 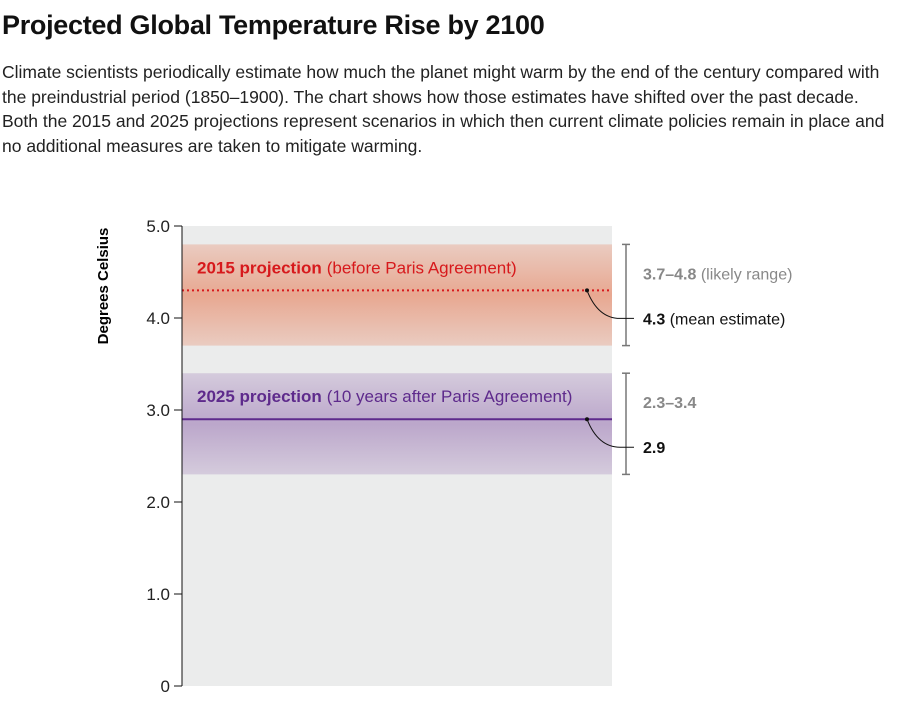 I want to click on mean-label: 2.9, so click(x=654, y=448).